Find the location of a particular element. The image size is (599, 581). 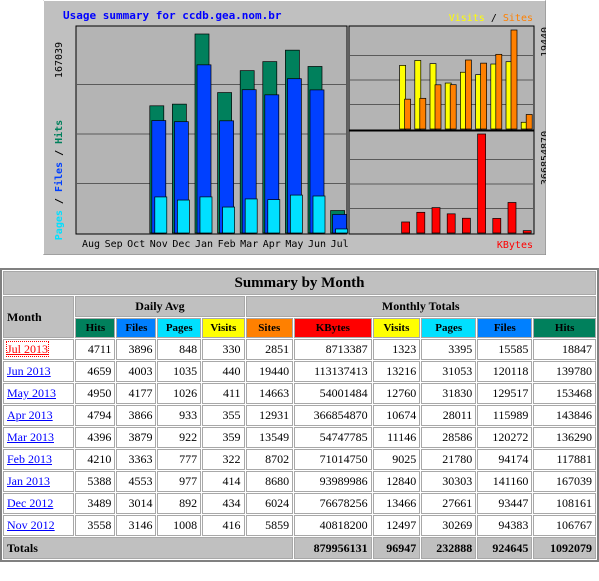

table-cell: 3879 is located at coordinates (136, 437).